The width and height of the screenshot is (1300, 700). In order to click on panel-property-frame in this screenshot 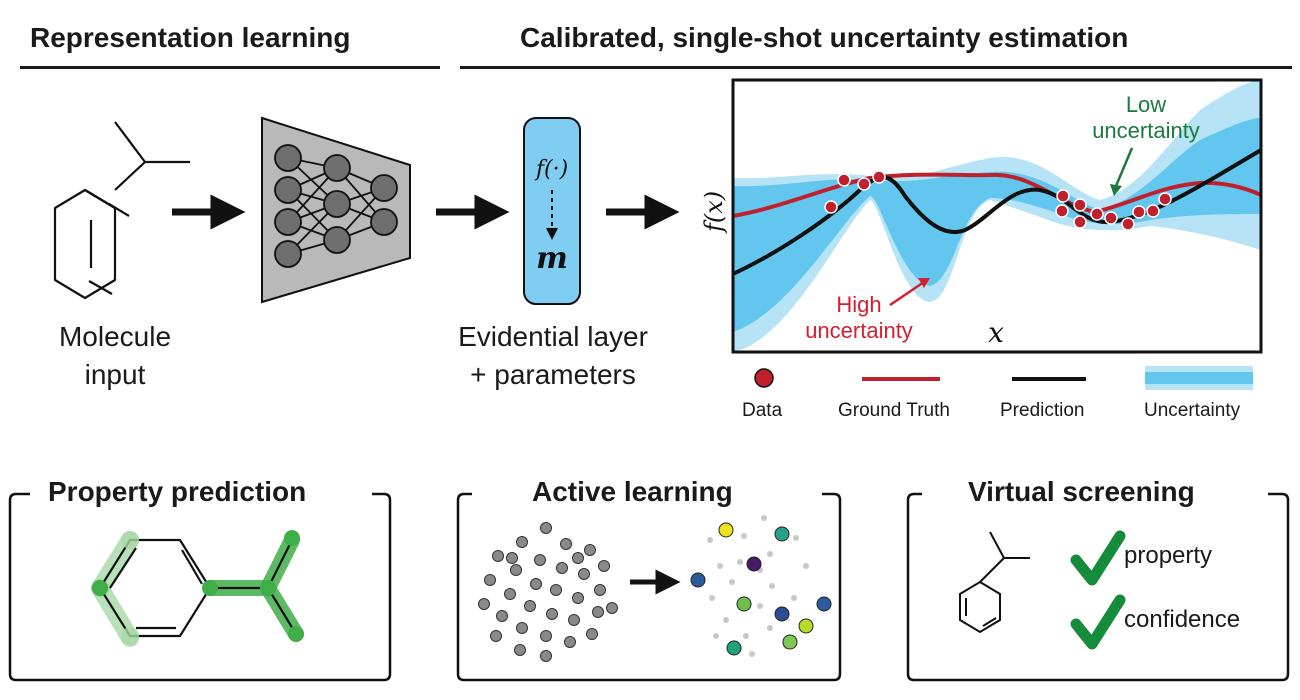, I will do `click(200, 587)`.